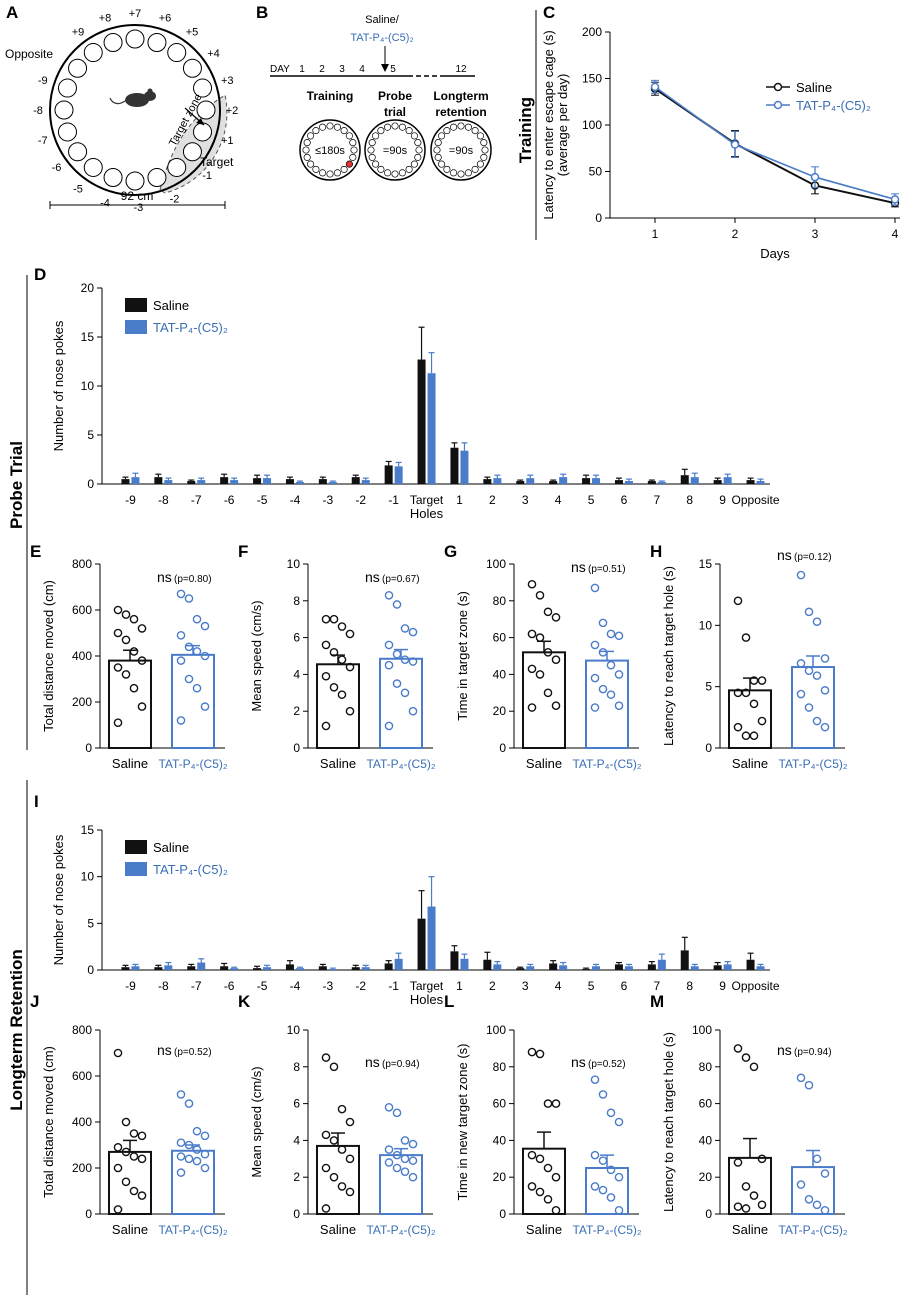  I want to click on x-tick-label: 1, so click(459, 986).